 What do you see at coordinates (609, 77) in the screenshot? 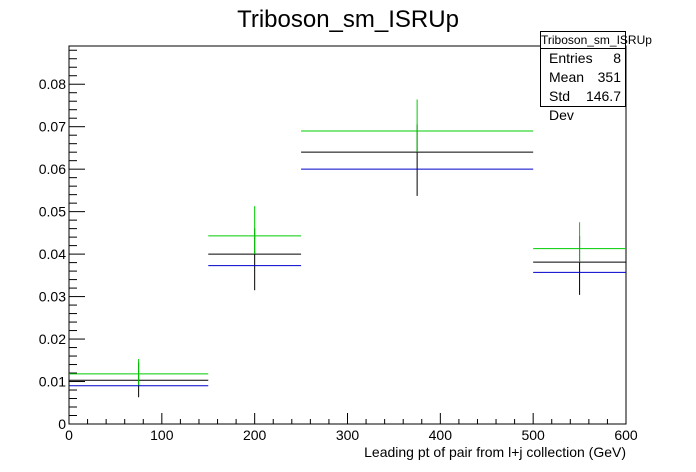
I see `stats-value: 351` at bounding box center [609, 77].